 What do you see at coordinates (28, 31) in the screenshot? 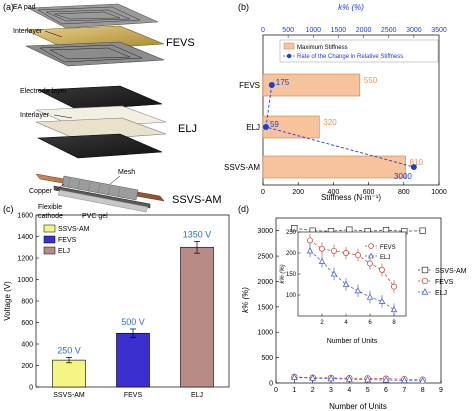
I see `interlayer-callout-1: Interlayer` at bounding box center [28, 31].